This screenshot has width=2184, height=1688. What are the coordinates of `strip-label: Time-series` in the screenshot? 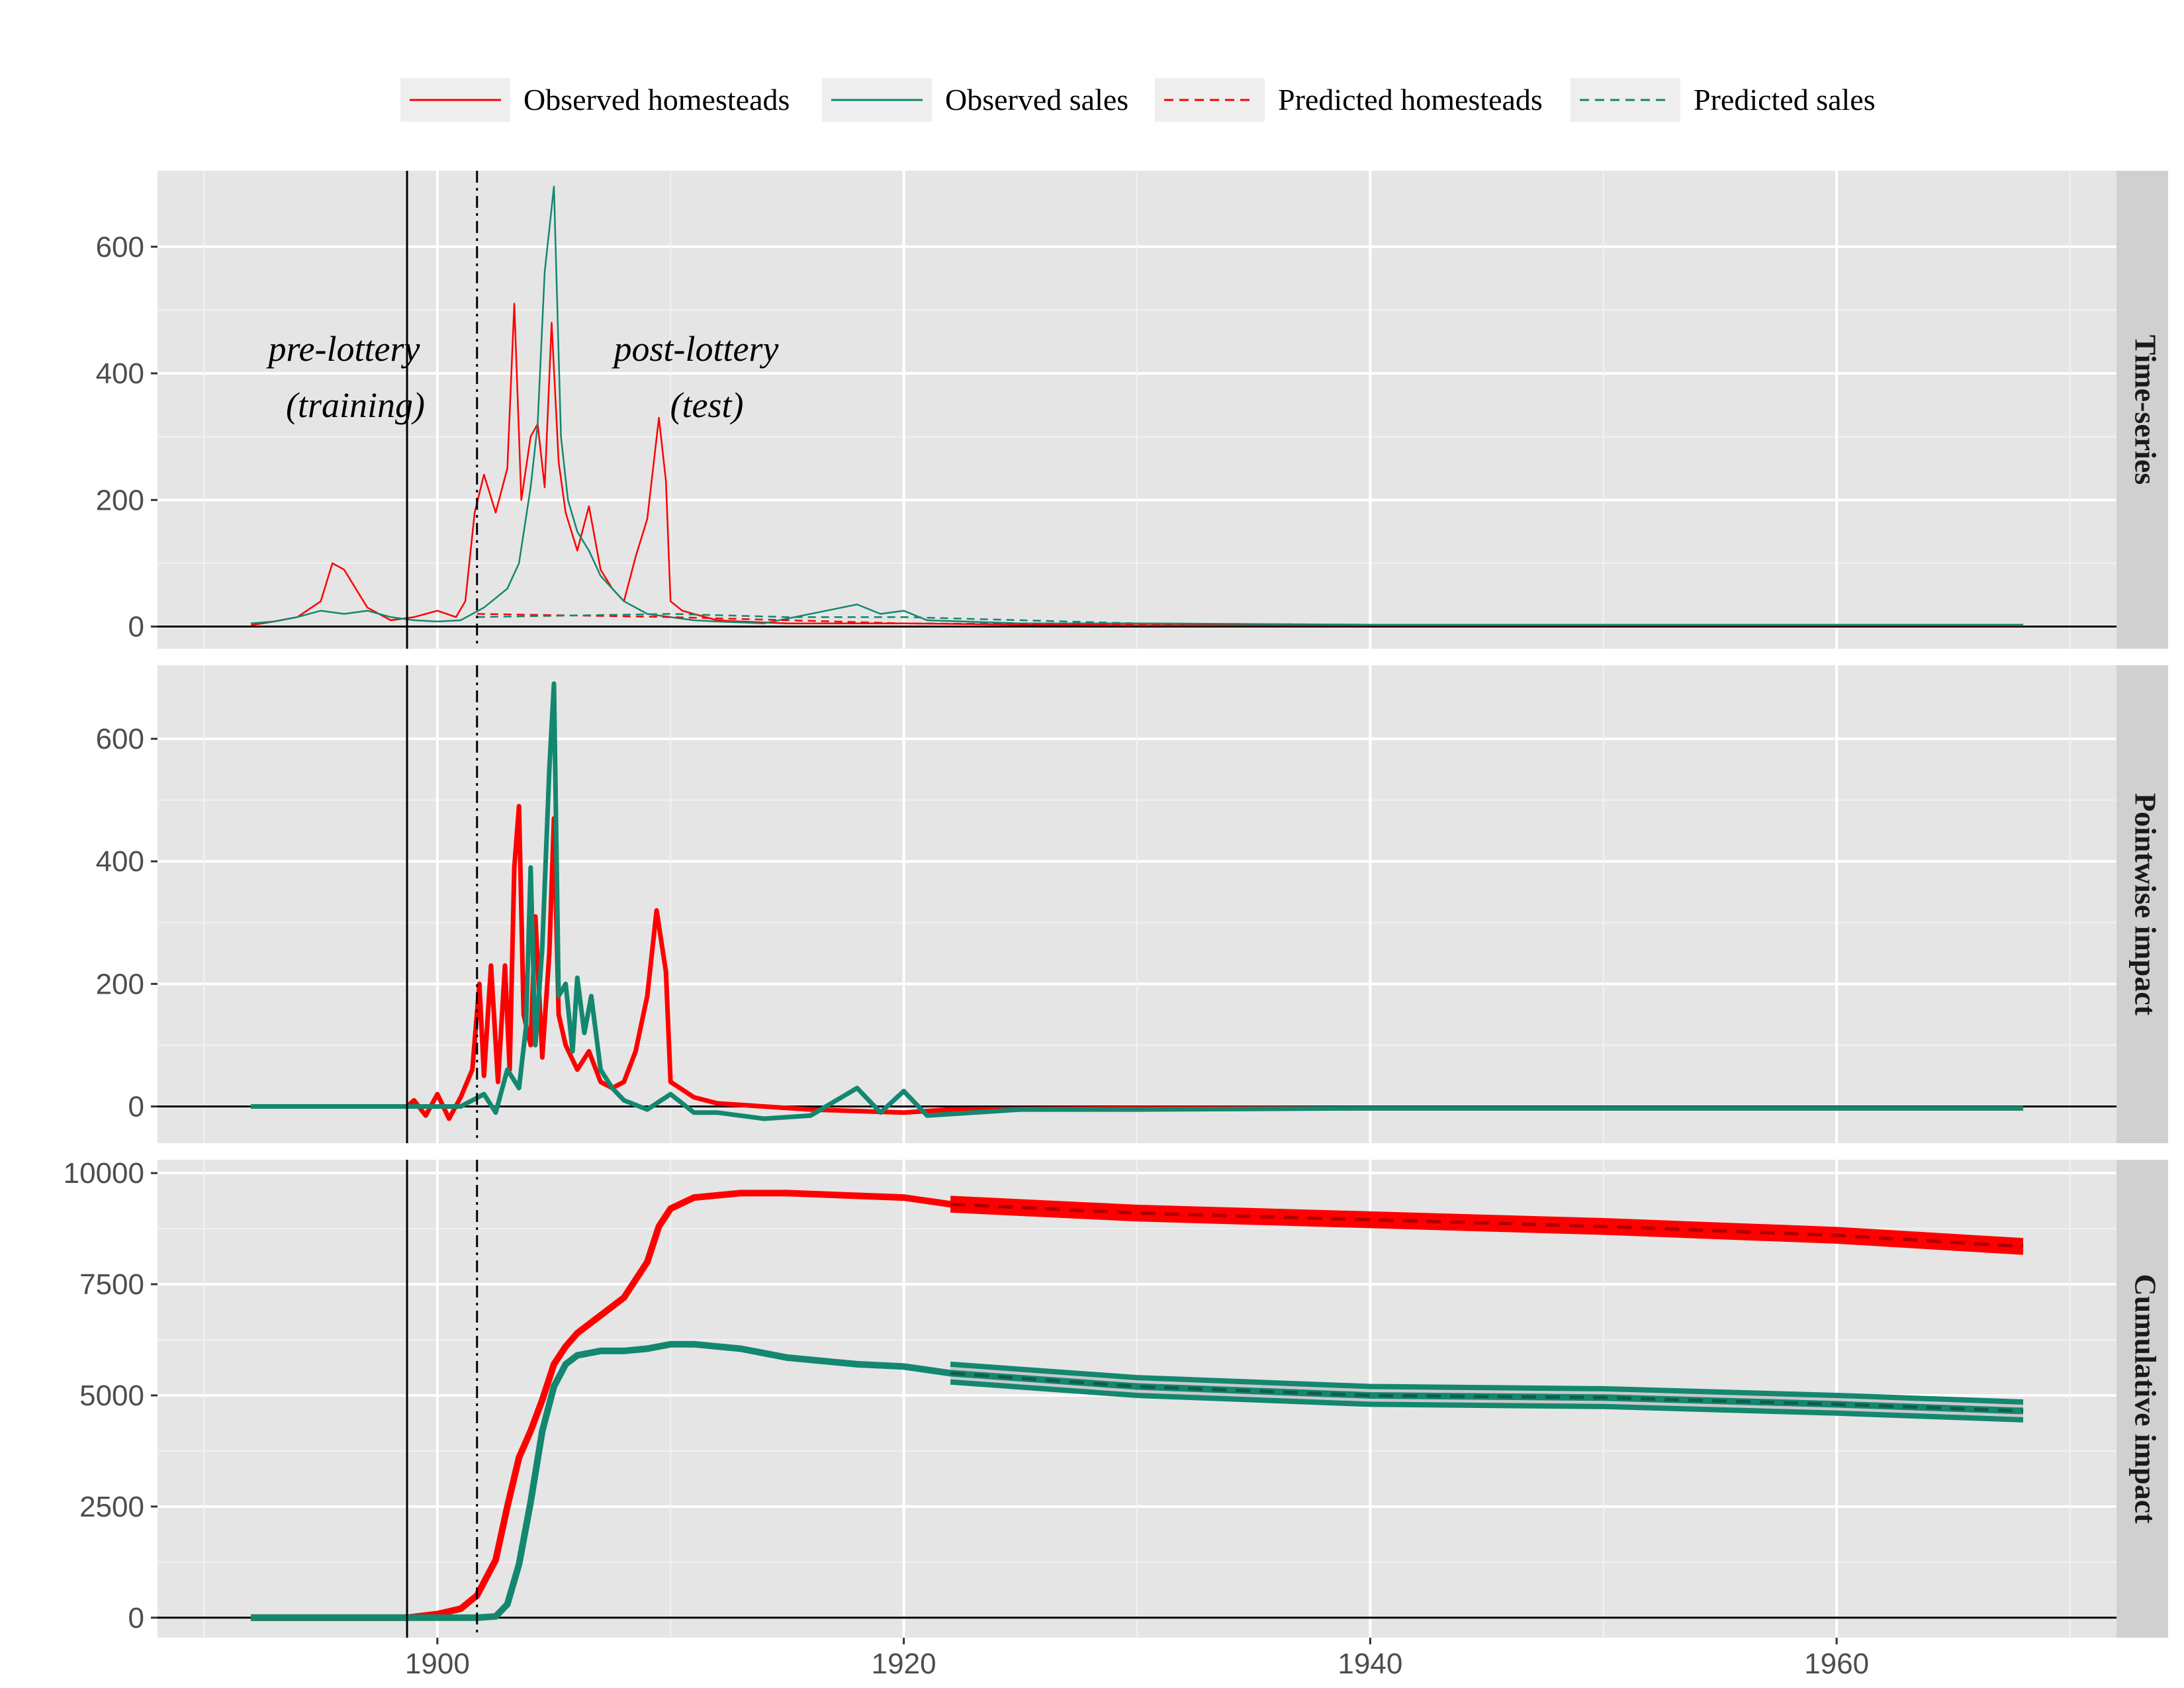 It's located at (2145, 410).